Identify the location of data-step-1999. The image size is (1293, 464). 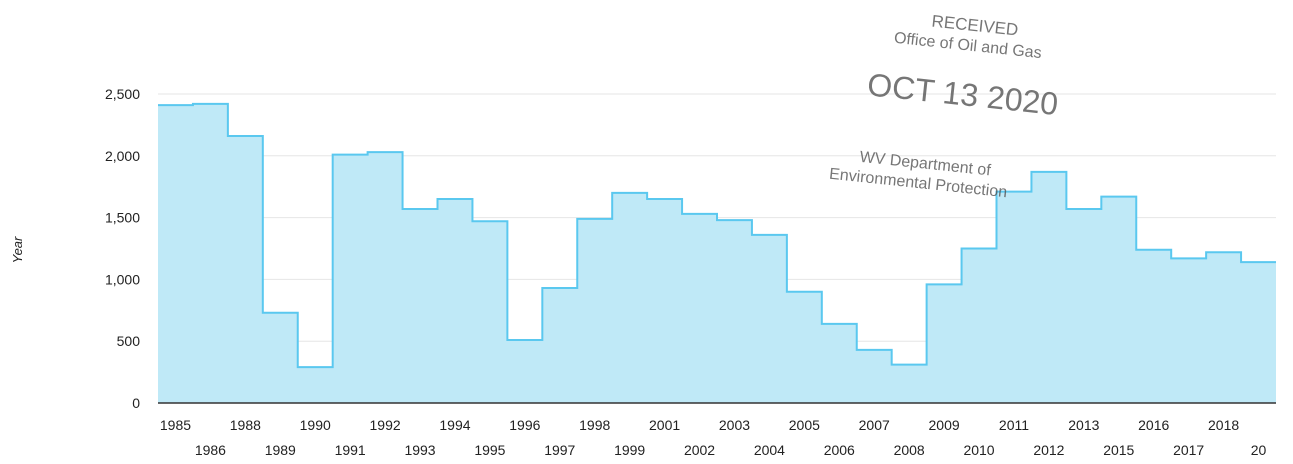
(629, 298).